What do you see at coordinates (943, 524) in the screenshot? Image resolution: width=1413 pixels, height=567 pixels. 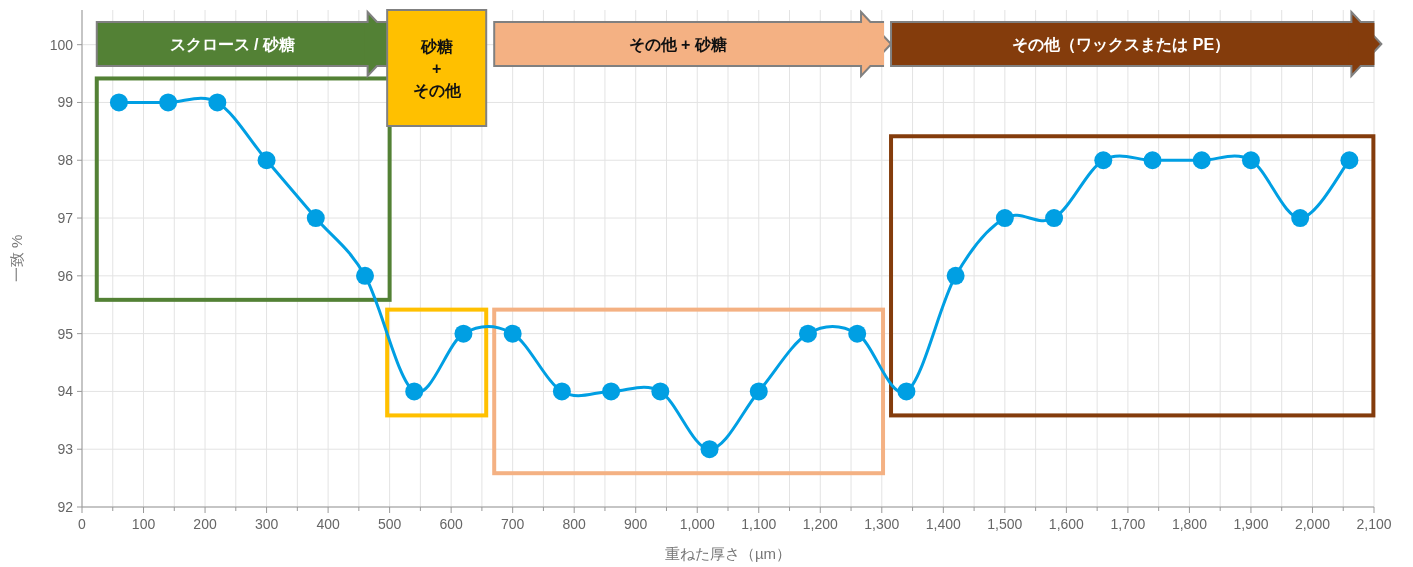 I see `x-tick-label: 1,400` at bounding box center [943, 524].